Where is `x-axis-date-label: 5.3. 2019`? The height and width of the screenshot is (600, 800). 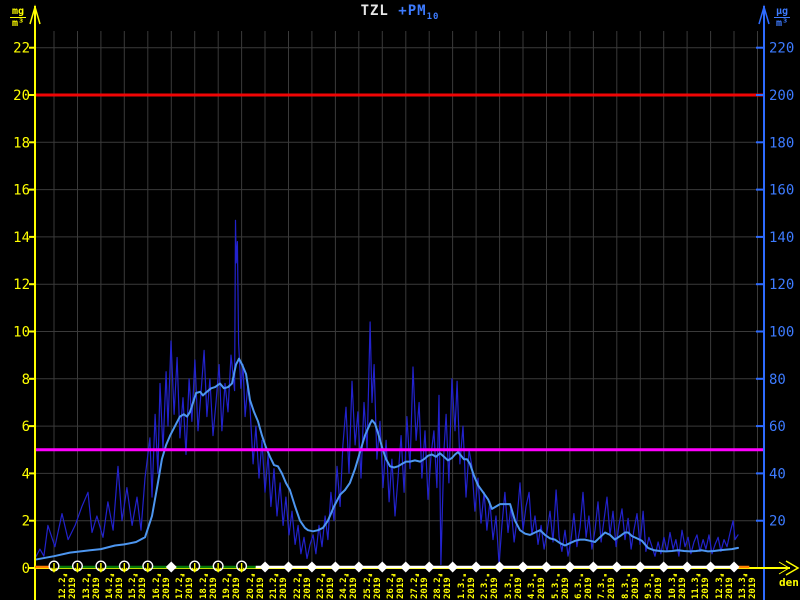
x-axis-date-label: 5.3. 2019 is located at coordinates (560, 588).